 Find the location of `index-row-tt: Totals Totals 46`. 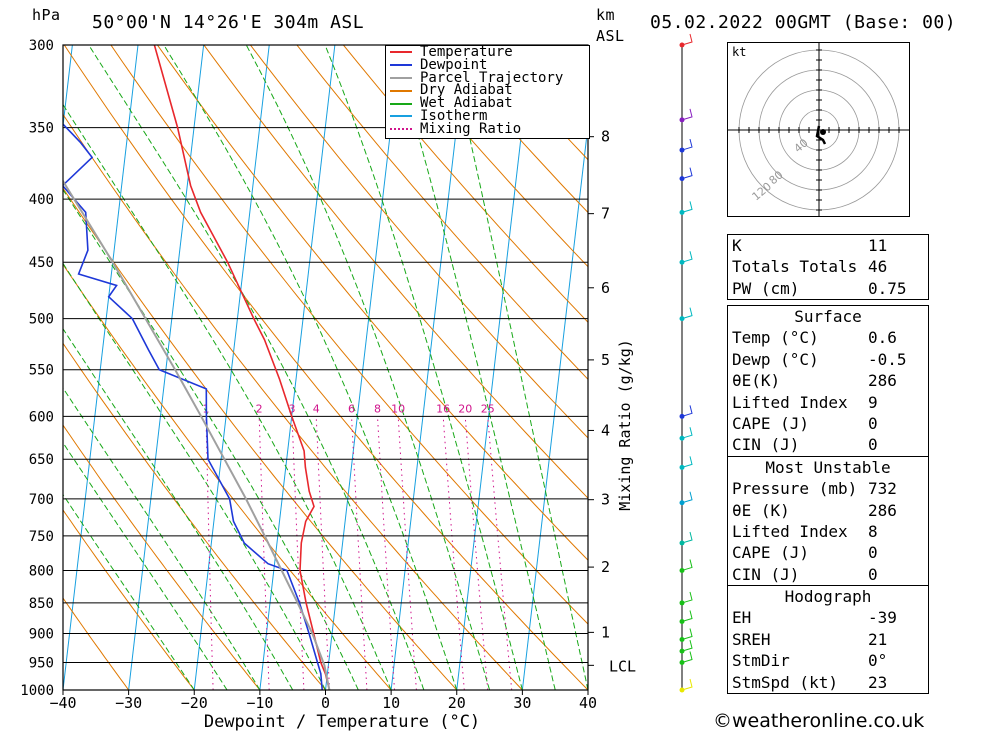

index-row-tt: Totals Totals 46 is located at coordinates (810, 267).